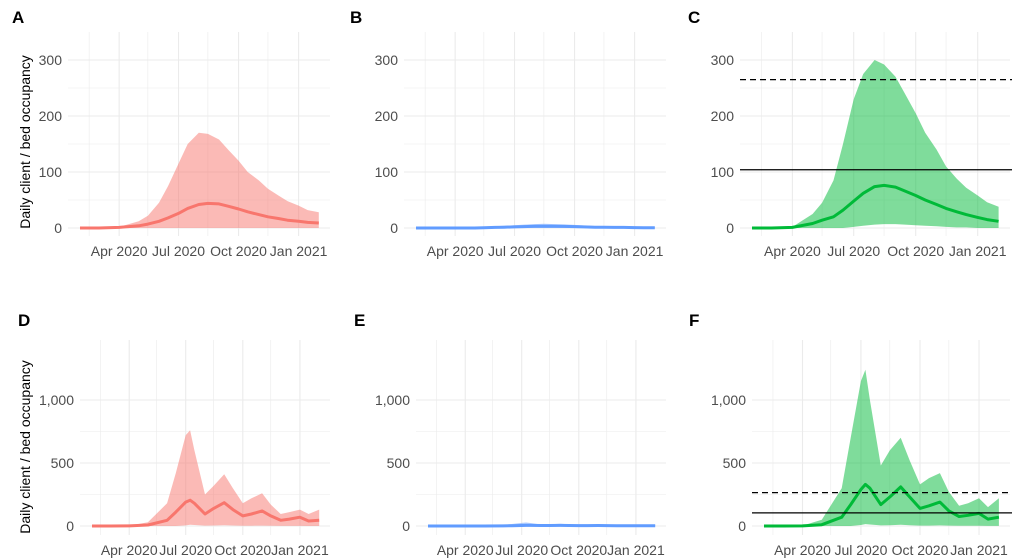 The height and width of the screenshot is (558, 1027). I want to click on panel-letter: E, so click(359, 320).